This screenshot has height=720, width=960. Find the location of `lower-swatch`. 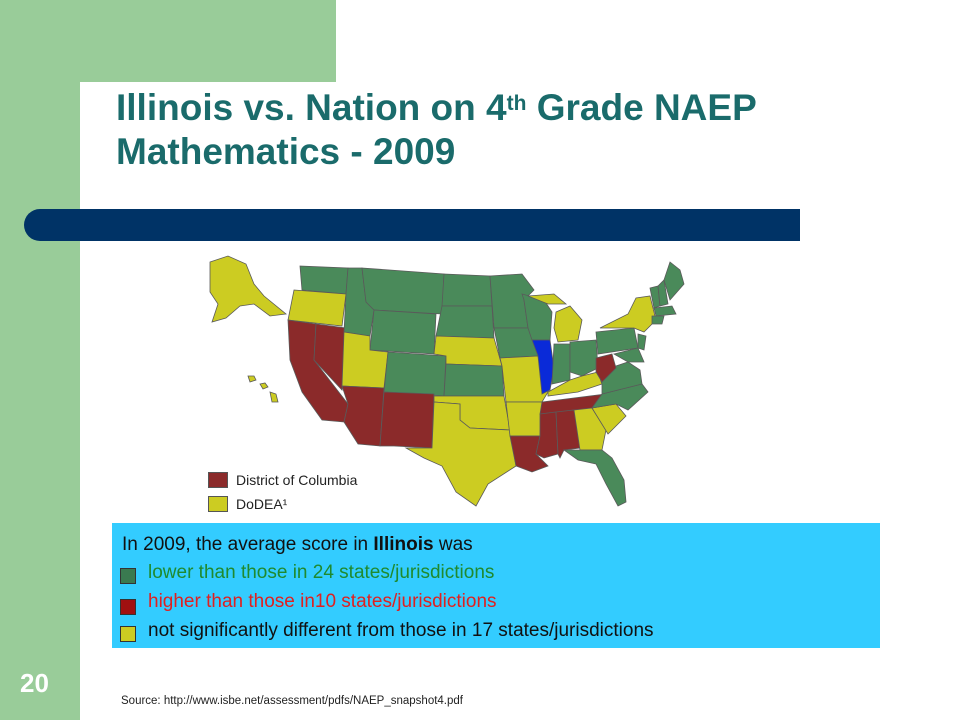

lower-swatch is located at coordinates (128, 576).